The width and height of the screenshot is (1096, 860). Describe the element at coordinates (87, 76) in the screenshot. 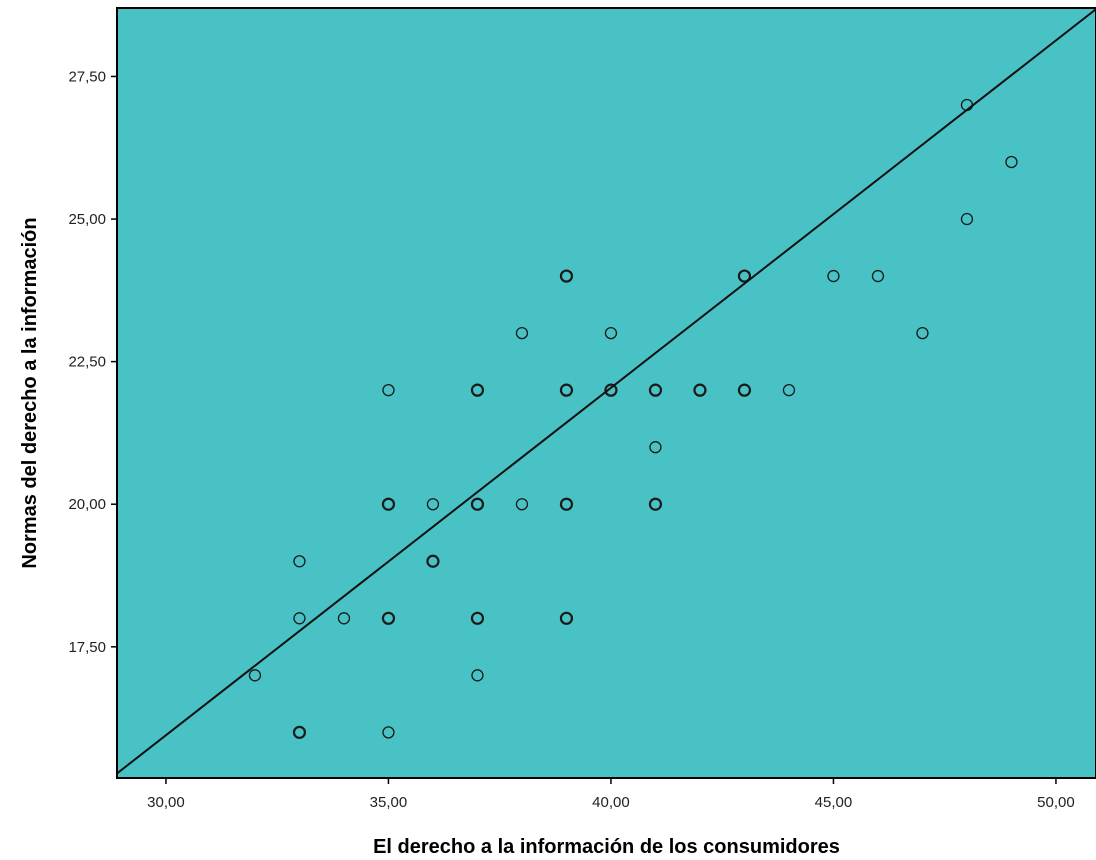

I see `y-tick-label: 27,50` at that location.